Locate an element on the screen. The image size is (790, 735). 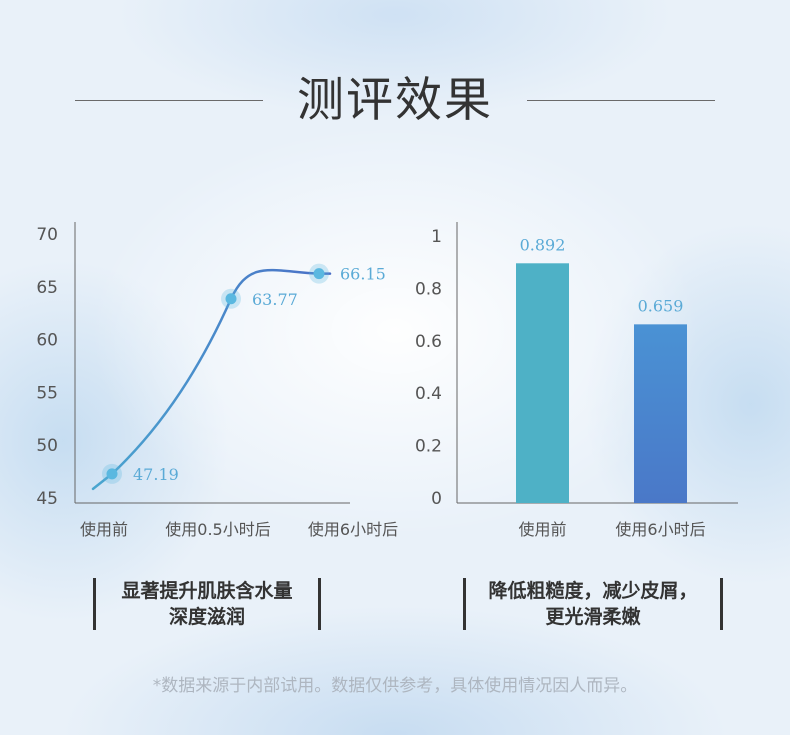
title-divider-right is located at coordinates (621, 100).